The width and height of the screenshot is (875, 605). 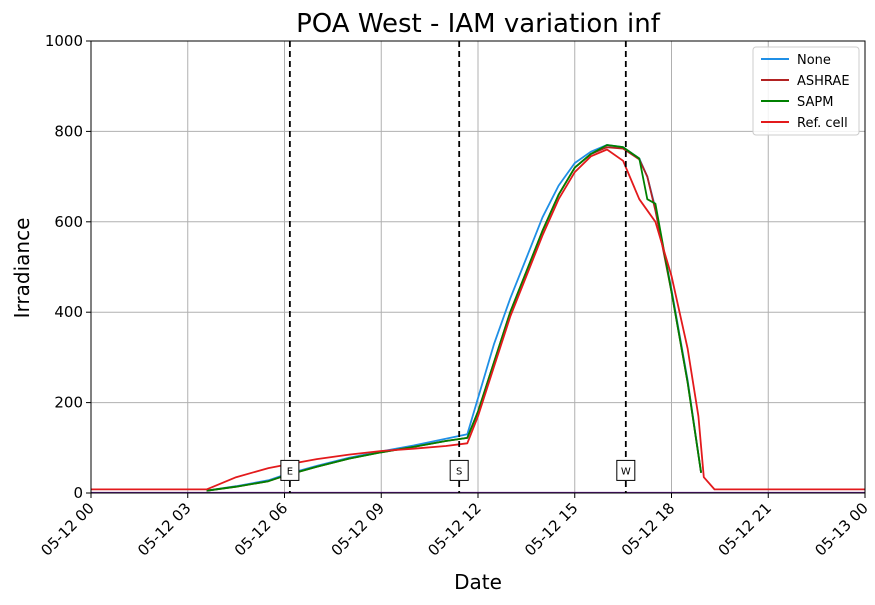 I want to click on marker-label-e: E, so click(x=290, y=471).